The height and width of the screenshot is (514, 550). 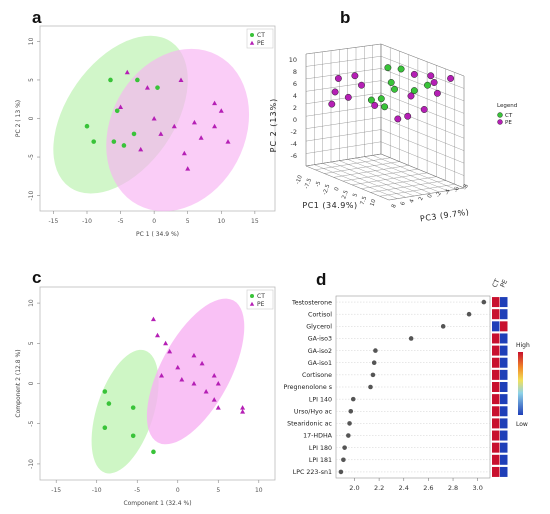 What do you see at coordinates (317, 375) in the screenshot?
I see `vip-label: Cortisone` at bounding box center [317, 375].